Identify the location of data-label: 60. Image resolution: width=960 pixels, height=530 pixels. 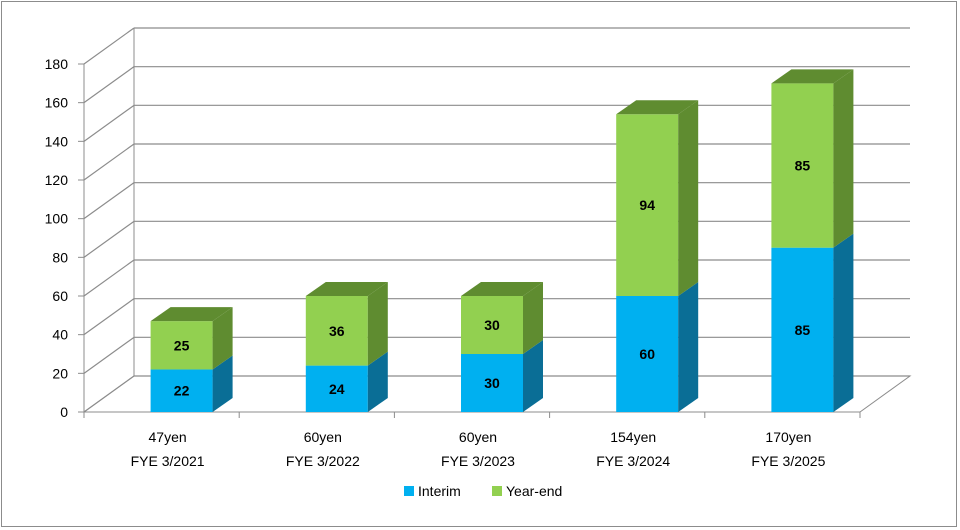
(647, 354).